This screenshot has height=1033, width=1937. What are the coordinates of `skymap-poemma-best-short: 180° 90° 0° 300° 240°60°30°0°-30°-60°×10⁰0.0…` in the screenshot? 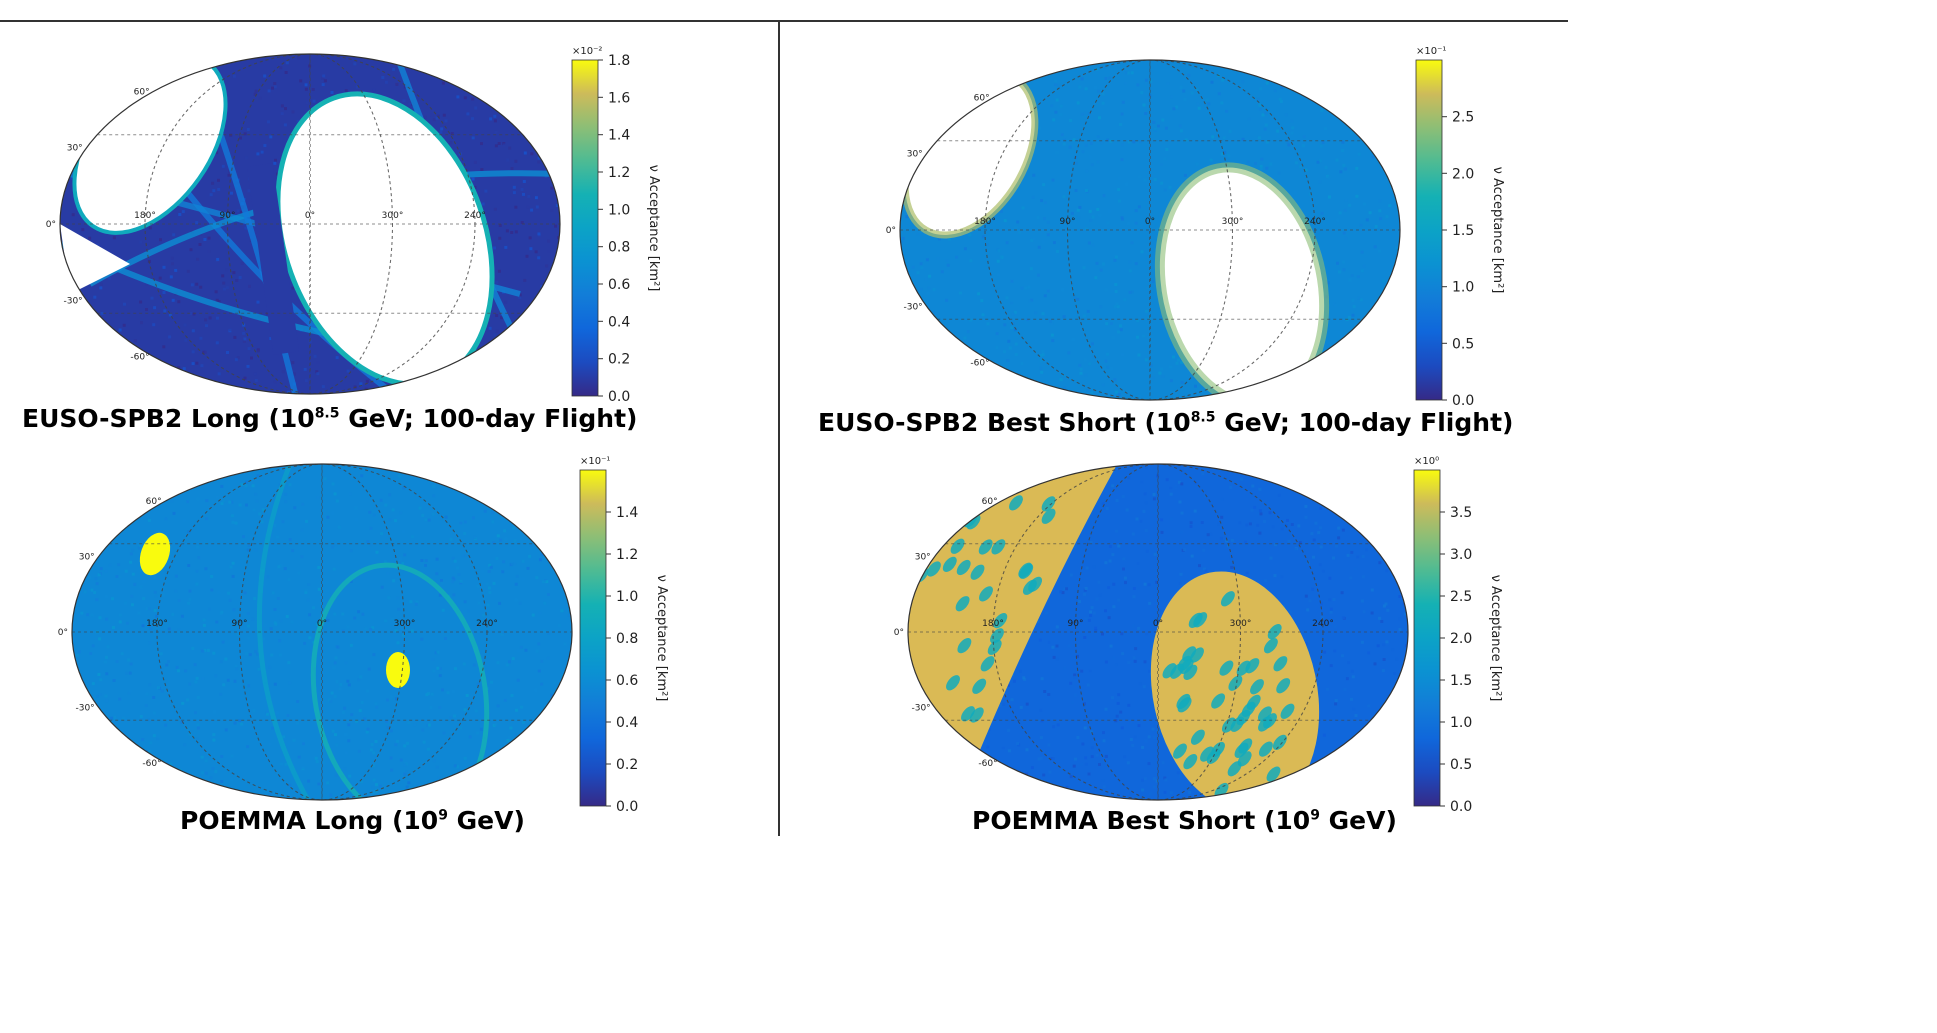 It's located at (1198, 635).